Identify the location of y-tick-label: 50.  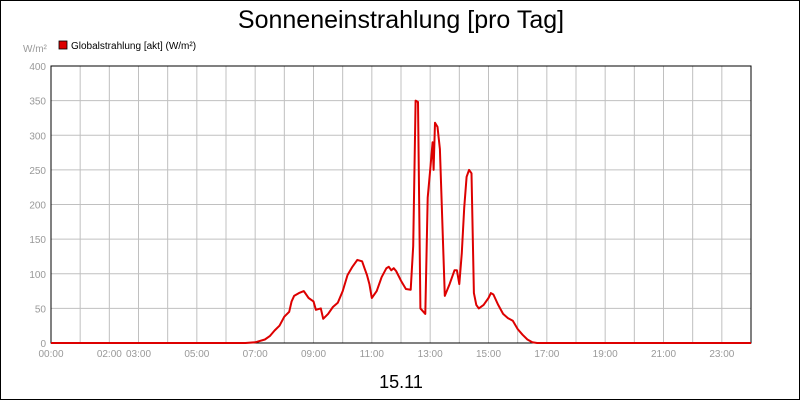
(41, 309).